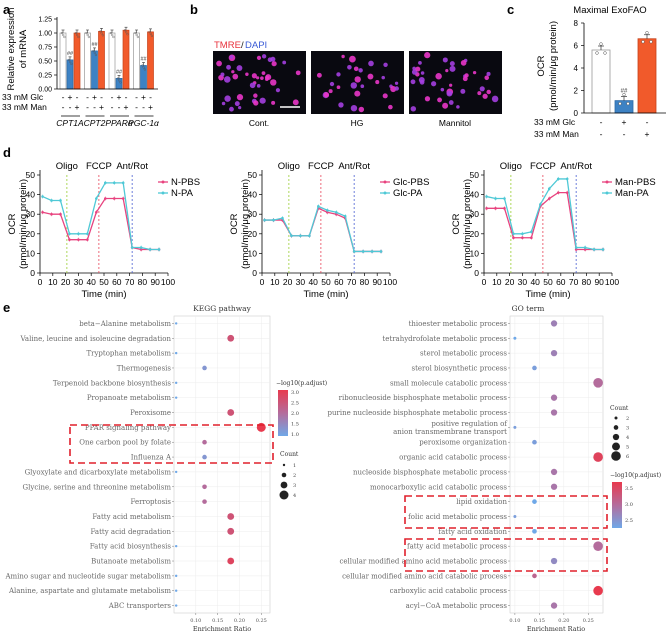  What do you see at coordinates (510, 9) in the screenshot?
I see `panel-label-c: c` at bounding box center [510, 9].